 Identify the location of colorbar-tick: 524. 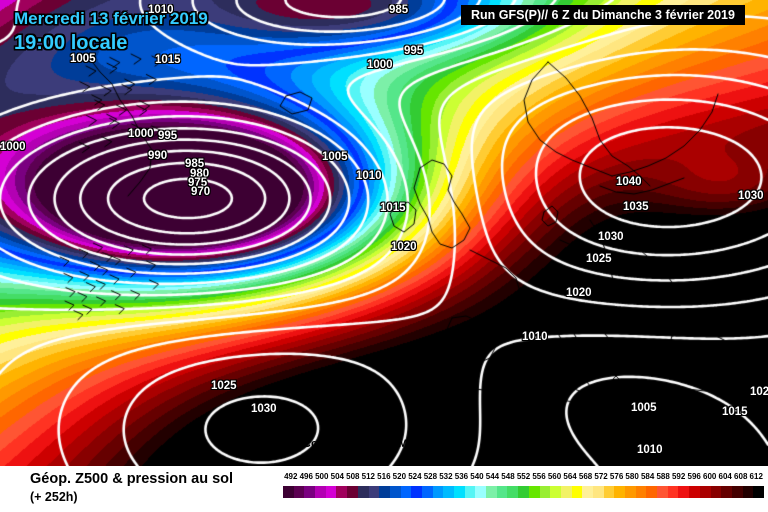
(415, 476).